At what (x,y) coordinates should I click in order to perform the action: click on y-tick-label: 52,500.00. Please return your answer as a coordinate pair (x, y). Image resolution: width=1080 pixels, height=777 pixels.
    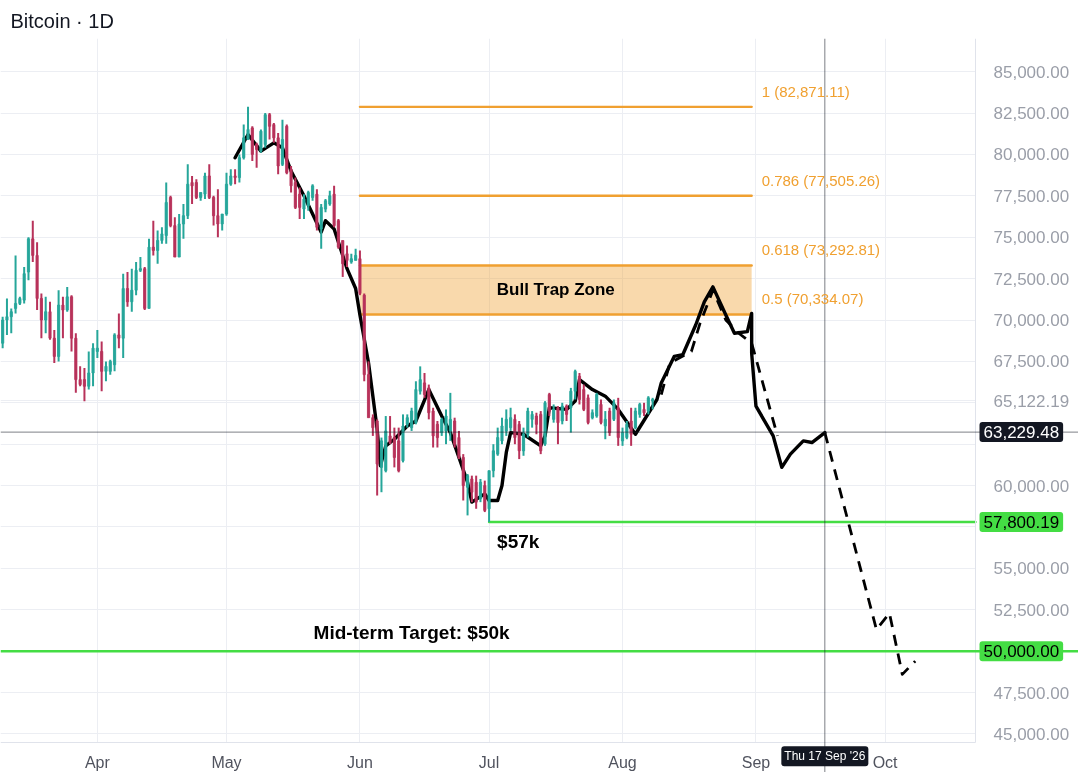
    Looking at the image, I should click on (1031, 610).